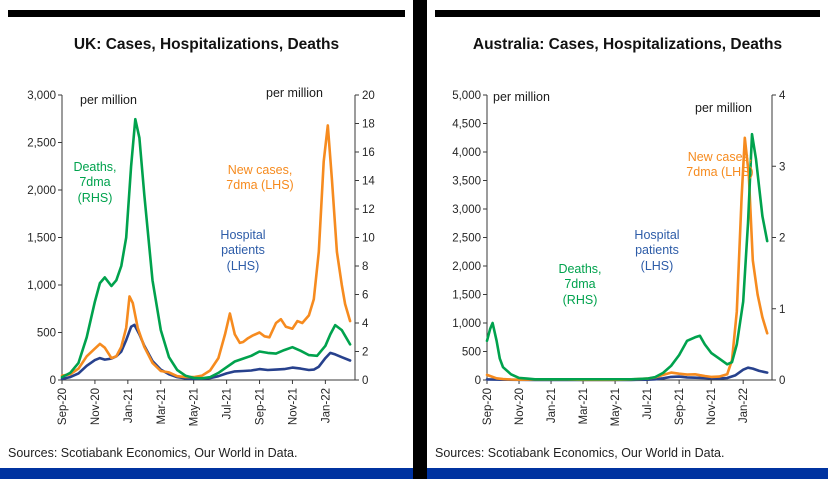  I want to click on right-axis-tick-label: 8, so click(365, 267).